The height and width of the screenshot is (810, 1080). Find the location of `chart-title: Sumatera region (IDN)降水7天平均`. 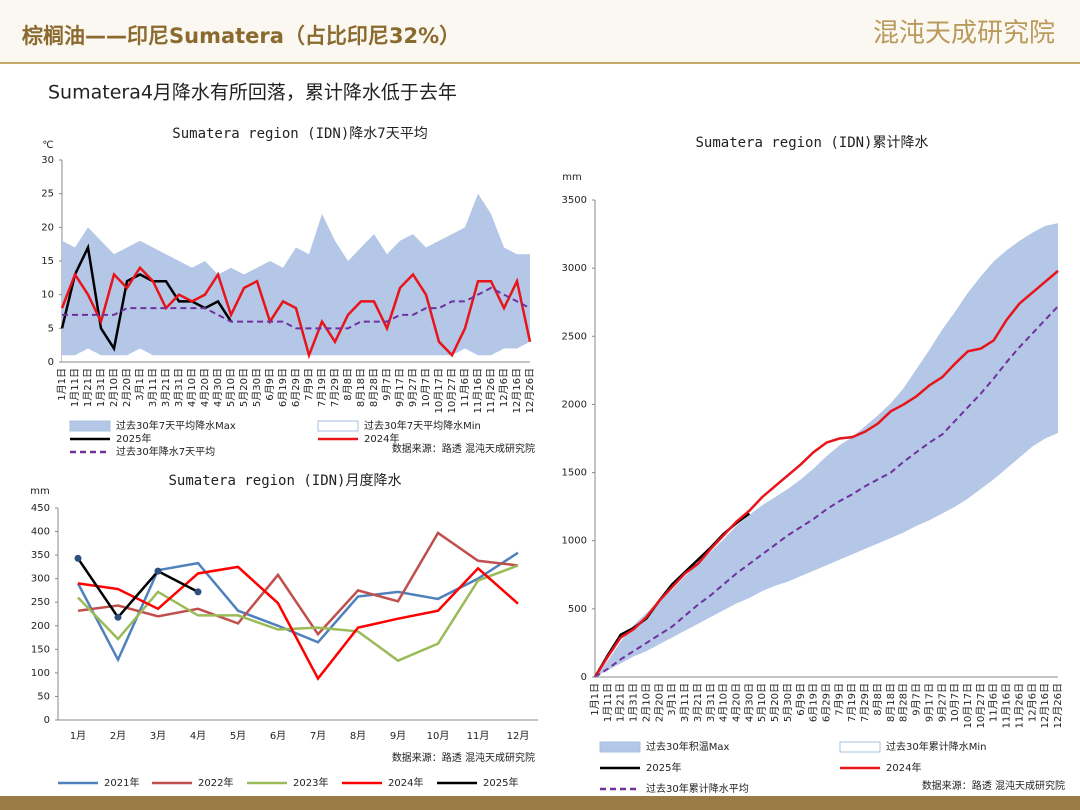

chart-title: Sumatera region (IDN)降水7天平均 is located at coordinates (299, 134).